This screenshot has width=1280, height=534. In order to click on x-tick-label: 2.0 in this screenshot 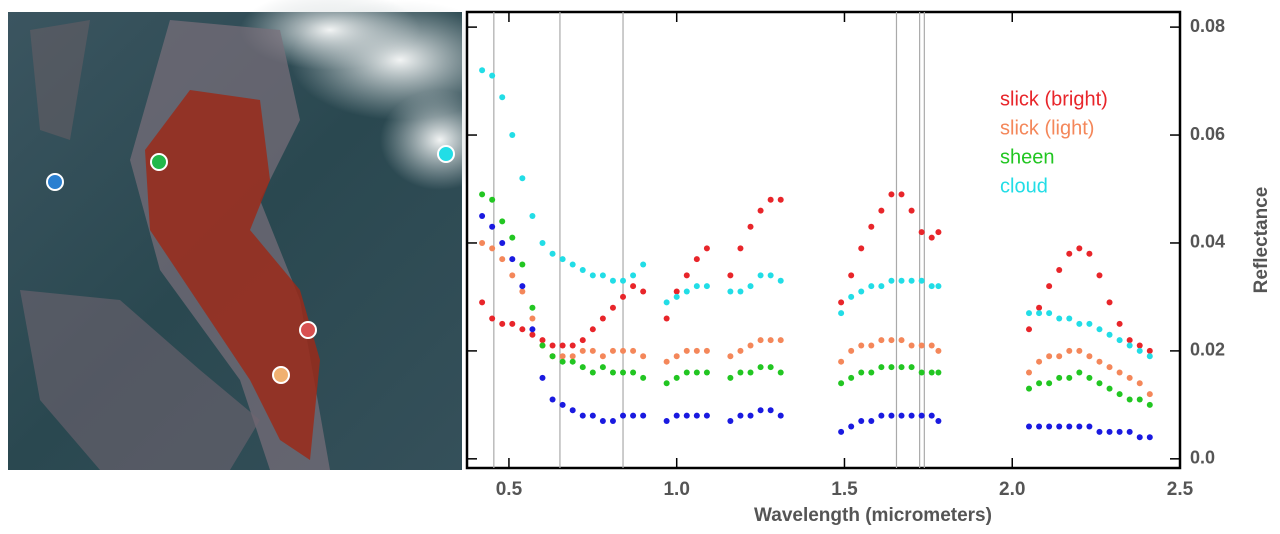, I will do `click(1012, 489)`.